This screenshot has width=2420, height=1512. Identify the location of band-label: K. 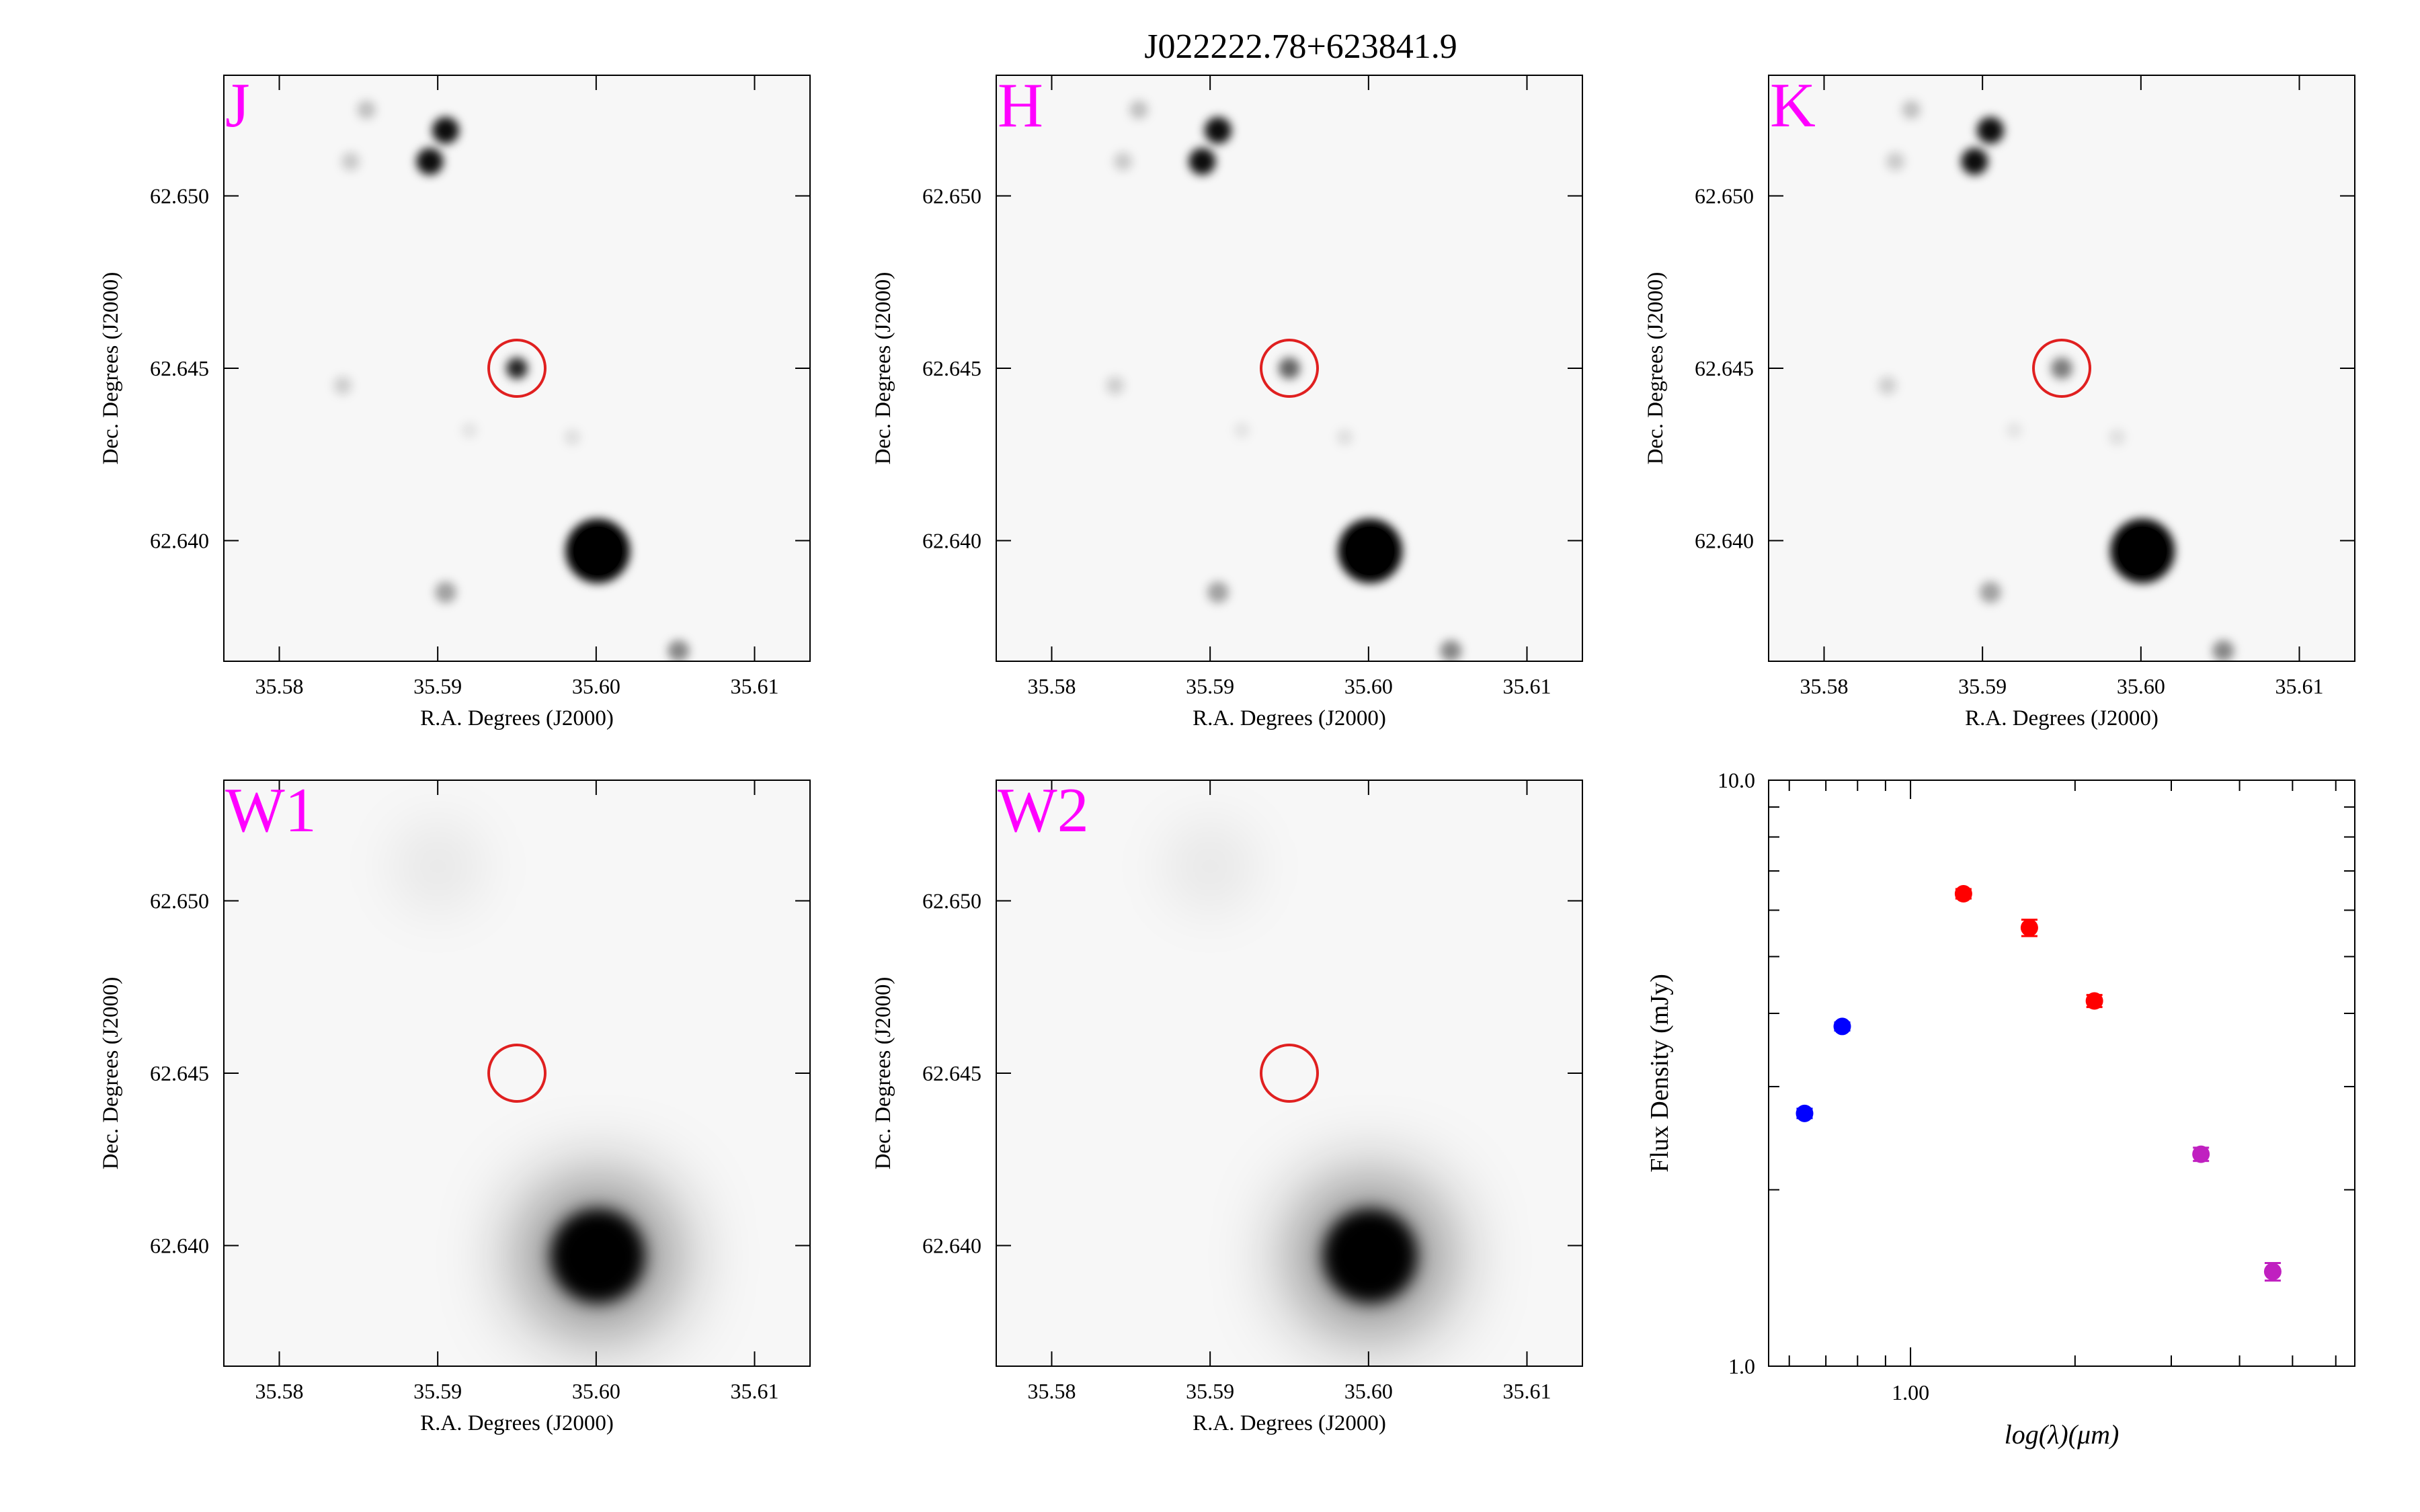
(1793, 106).